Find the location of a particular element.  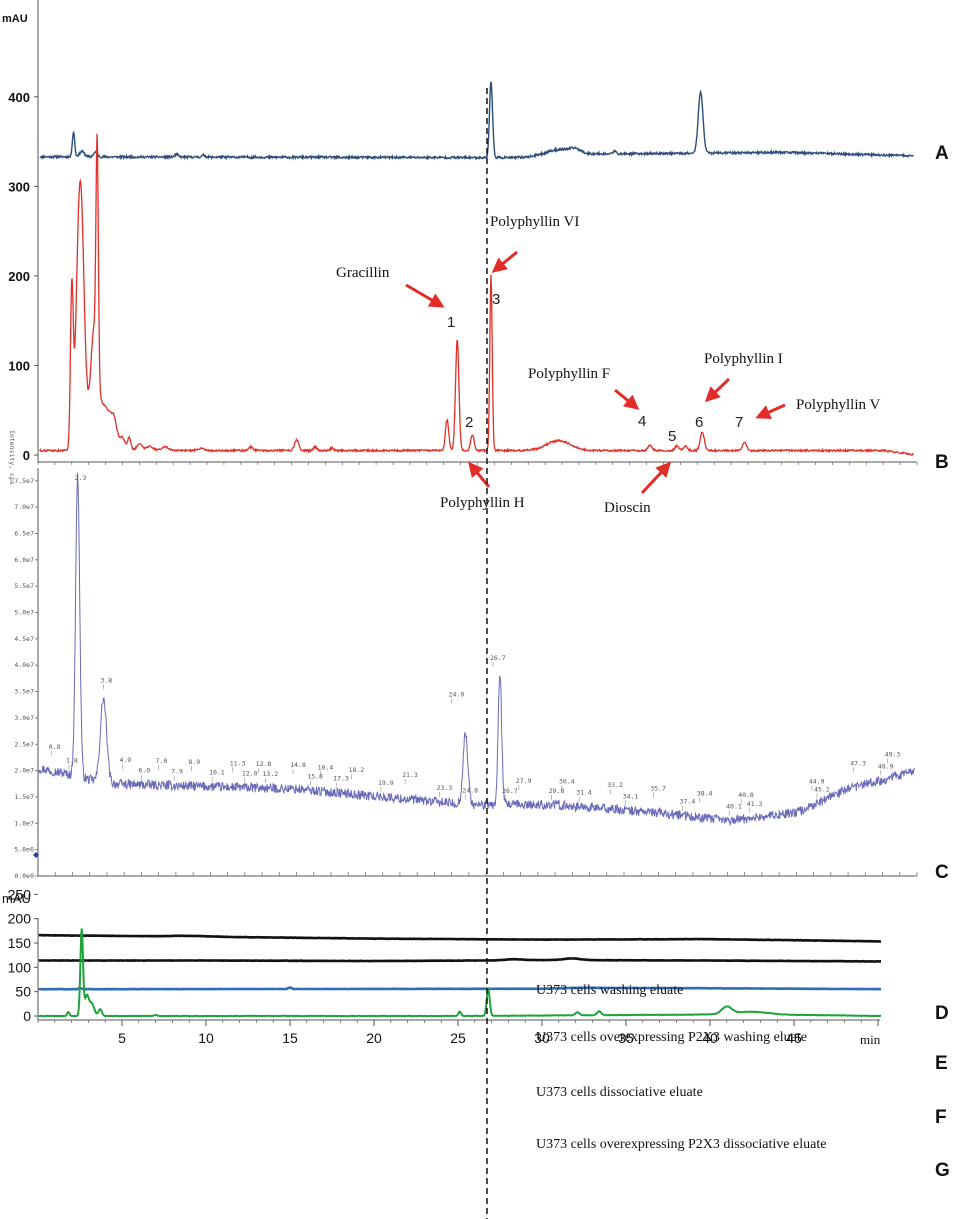

series-line-g is located at coordinates (460, 973).